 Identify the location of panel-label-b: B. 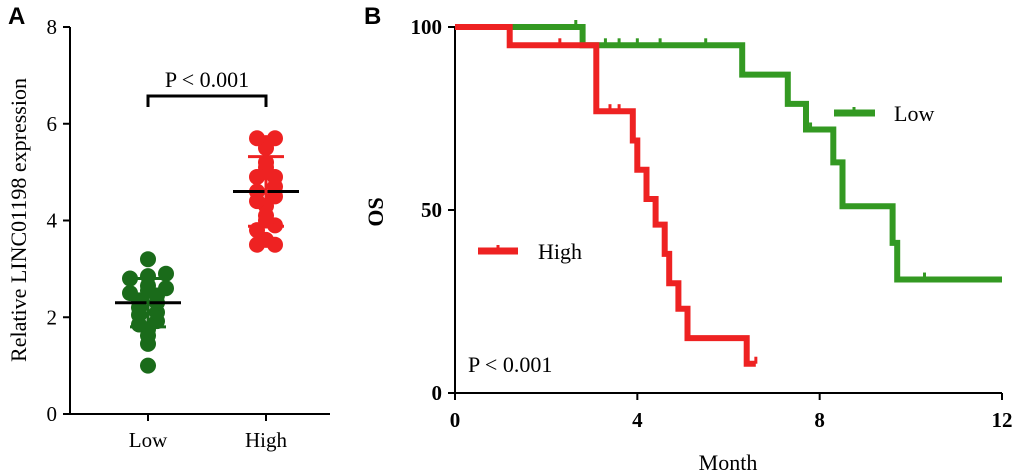
(372, 16).